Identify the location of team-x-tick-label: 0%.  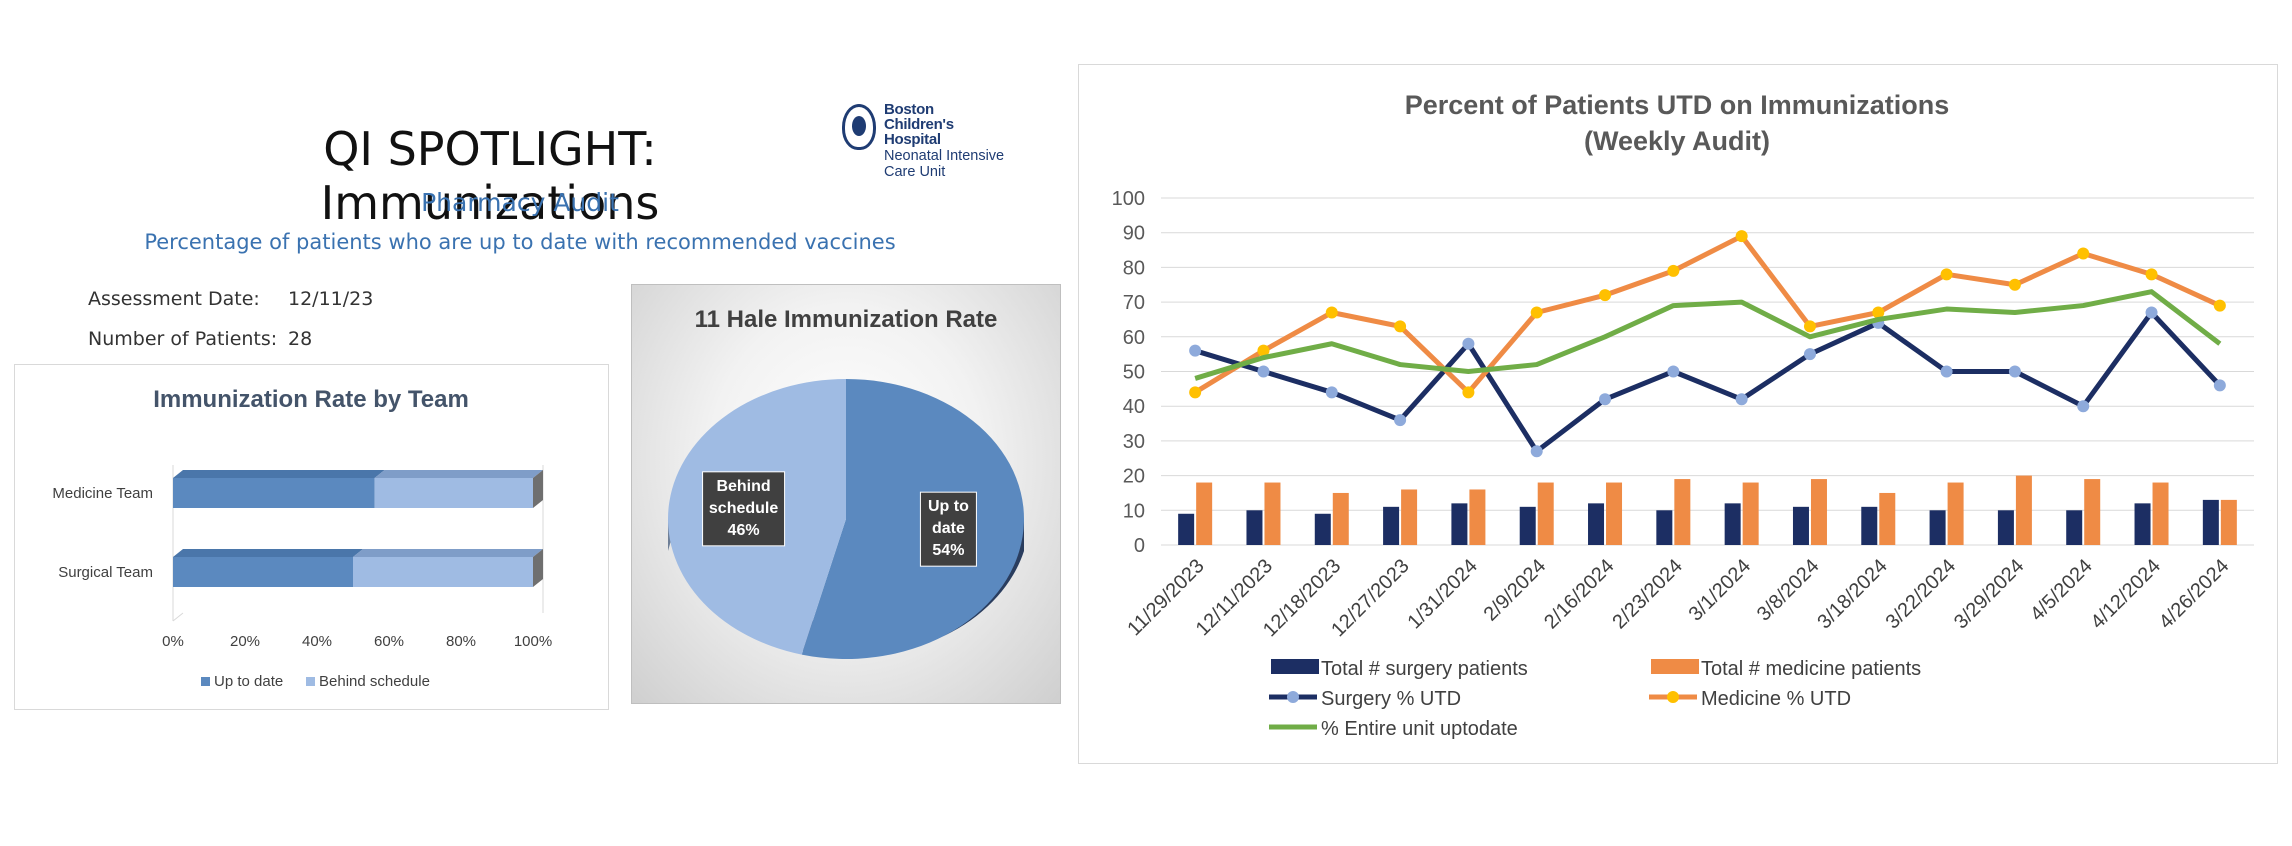
(173, 641).